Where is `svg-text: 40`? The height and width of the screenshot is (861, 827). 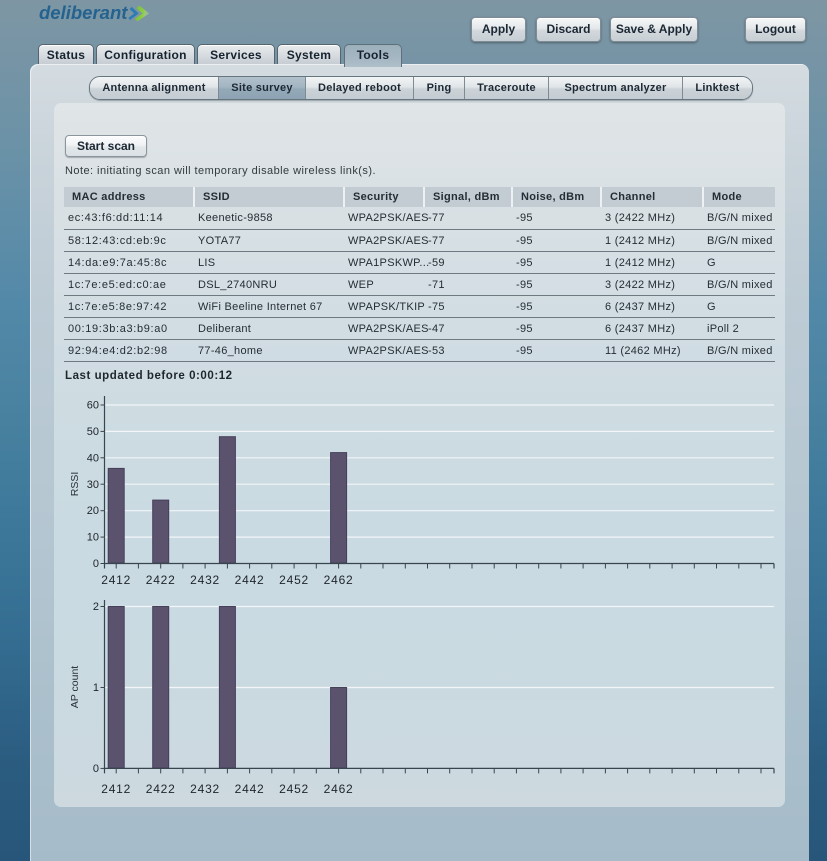
svg-text: 40 is located at coordinates (93, 458).